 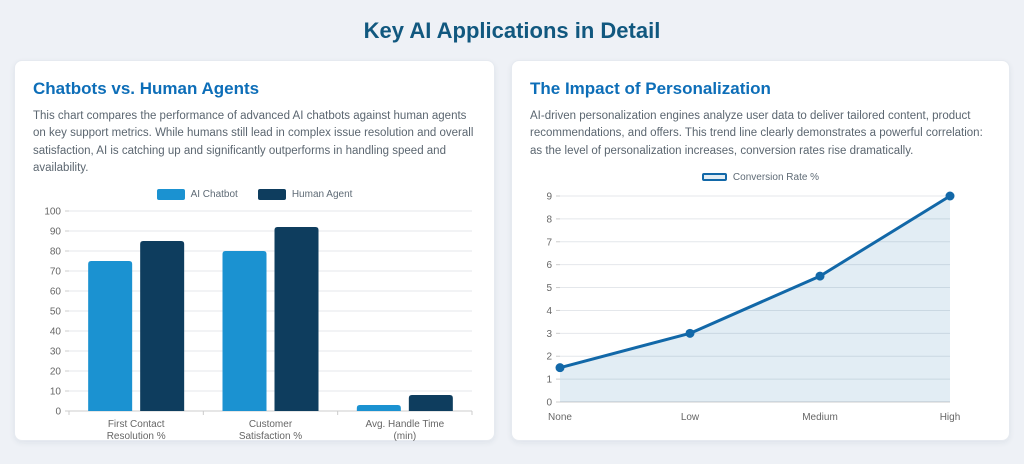 What do you see at coordinates (560, 417) in the screenshot?
I see `x-category-label: None` at bounding box center [560, 417].